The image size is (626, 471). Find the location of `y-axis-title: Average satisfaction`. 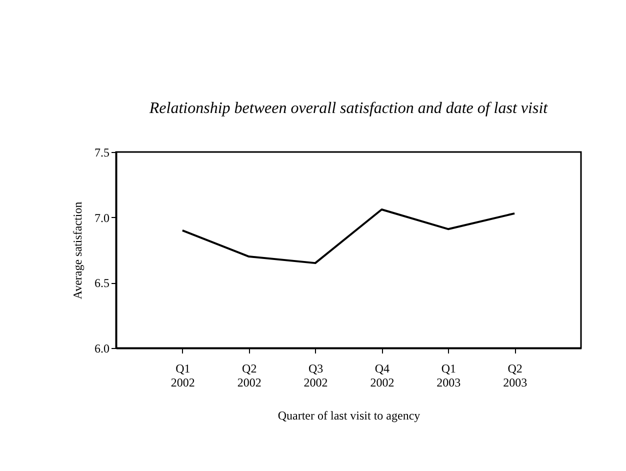

y-axis-title: Average satisfaction is located at coordinates (77, 251).